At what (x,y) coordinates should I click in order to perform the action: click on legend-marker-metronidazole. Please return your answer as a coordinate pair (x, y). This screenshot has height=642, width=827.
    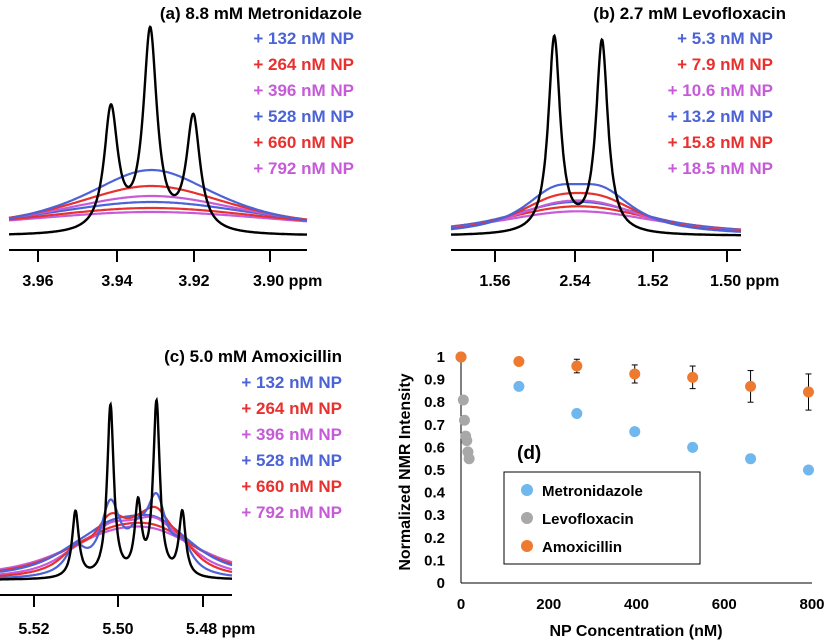
    Looking at the image, I should click on (527, 490).